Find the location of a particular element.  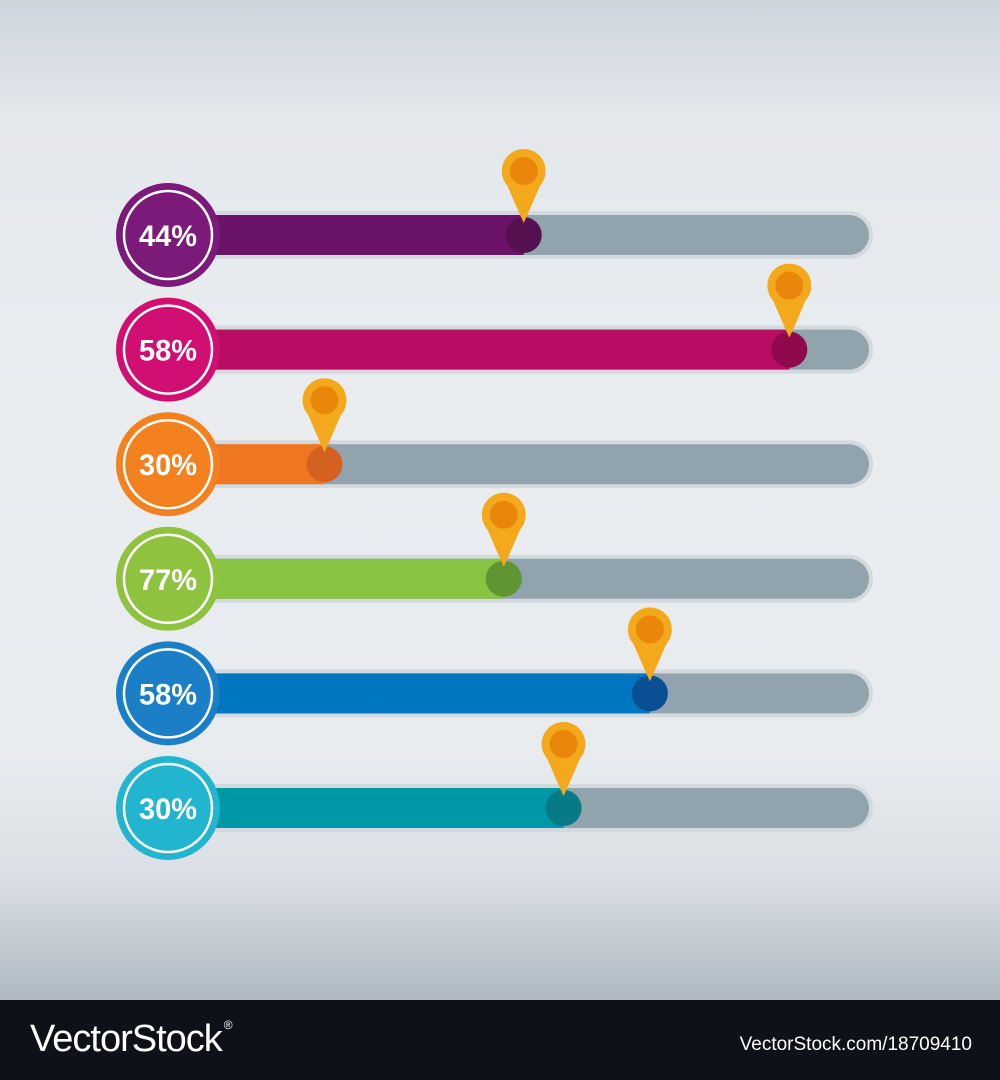

bar-row-4: 77% is located at coordinates (494, 561).